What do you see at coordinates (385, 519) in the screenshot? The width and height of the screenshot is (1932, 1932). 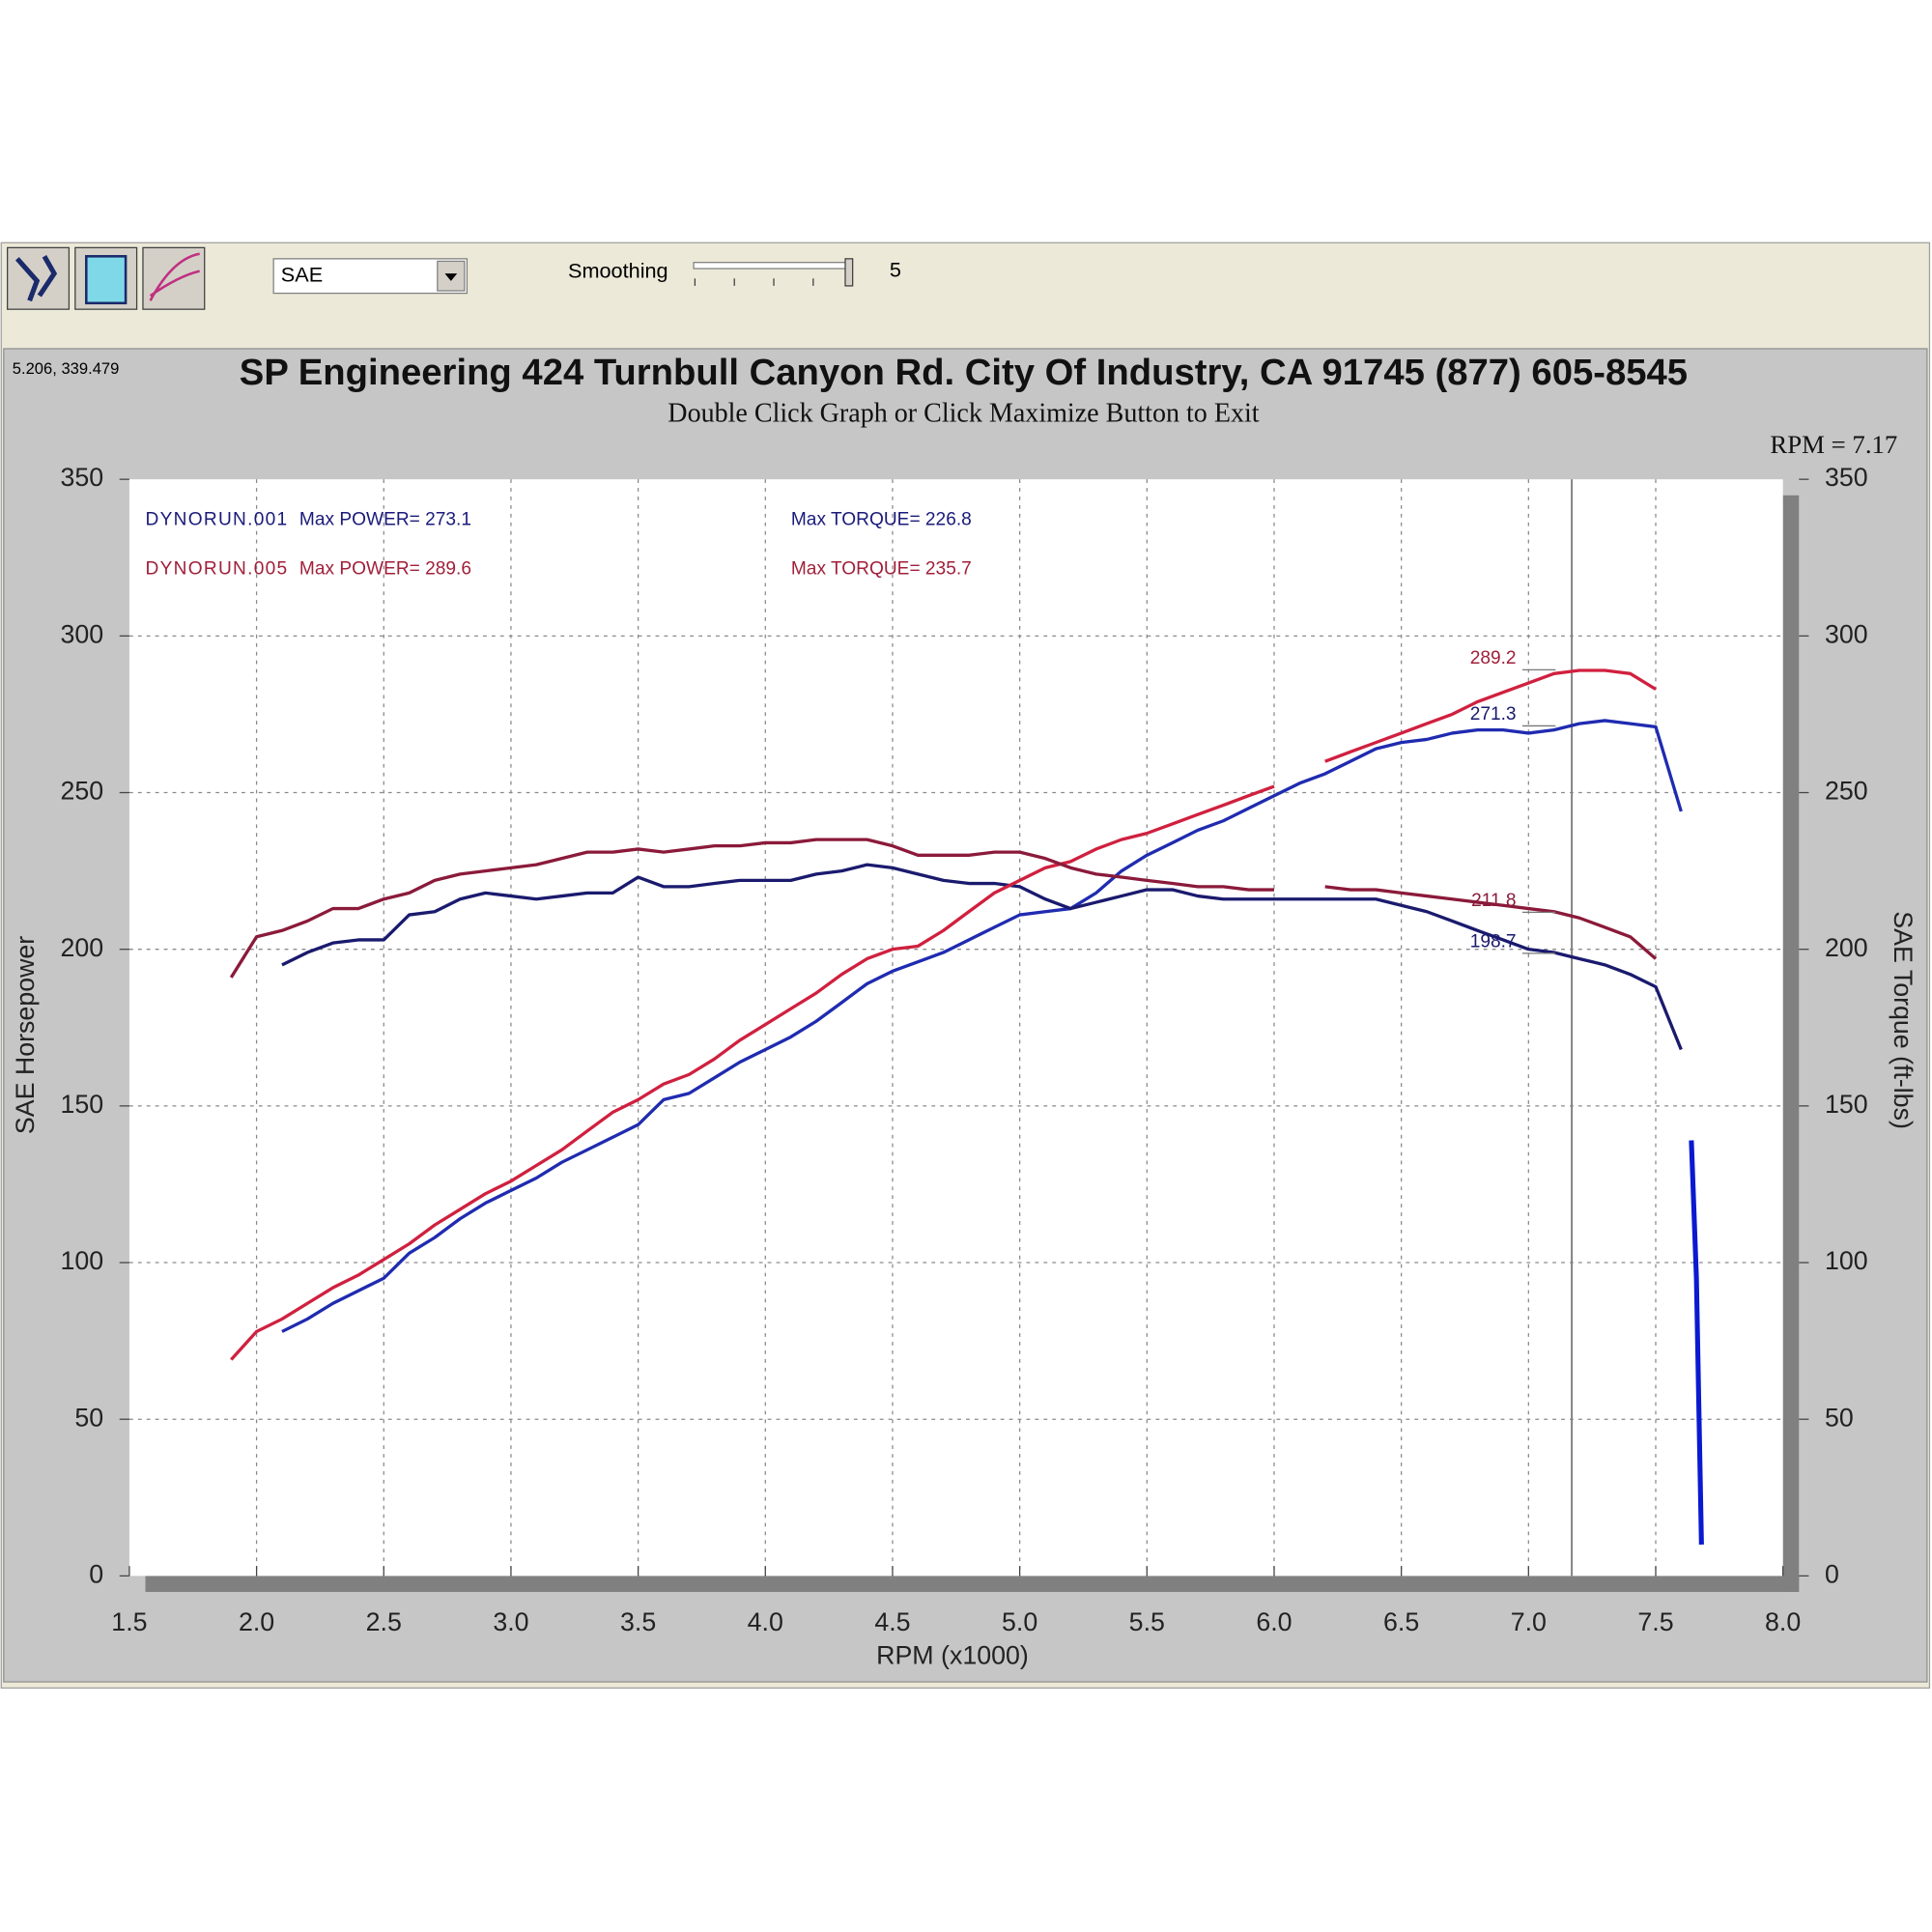 I see `legend-max-power: Max POWER= 273.1` at bounding box center [385, 519].